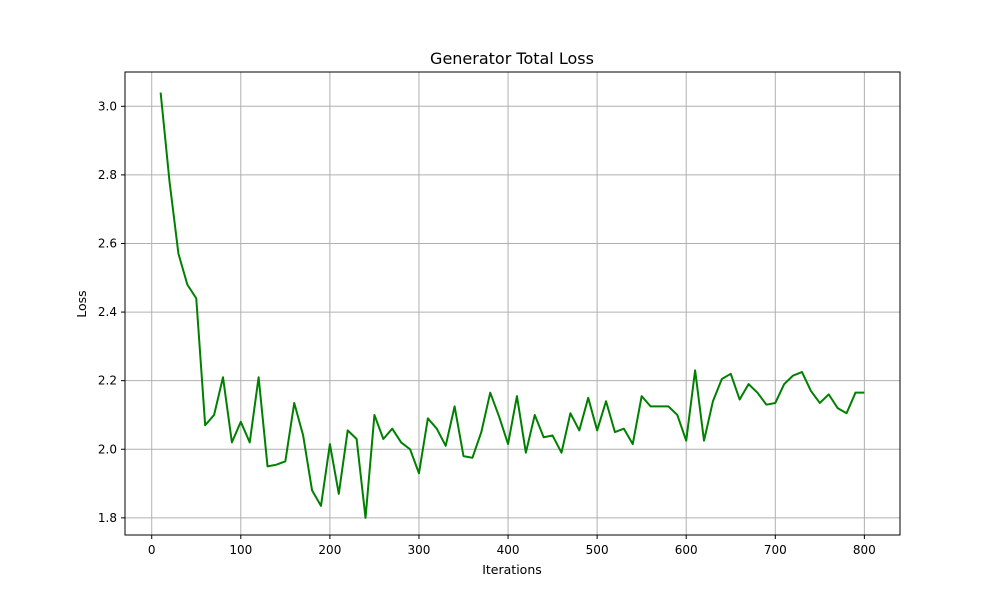 Image resolution: width=1000 pixels, height=600 pixels. Describe the element at coordinates (107, 106) in the screenshot. I see `y-tick-label: 3.0` at that location.